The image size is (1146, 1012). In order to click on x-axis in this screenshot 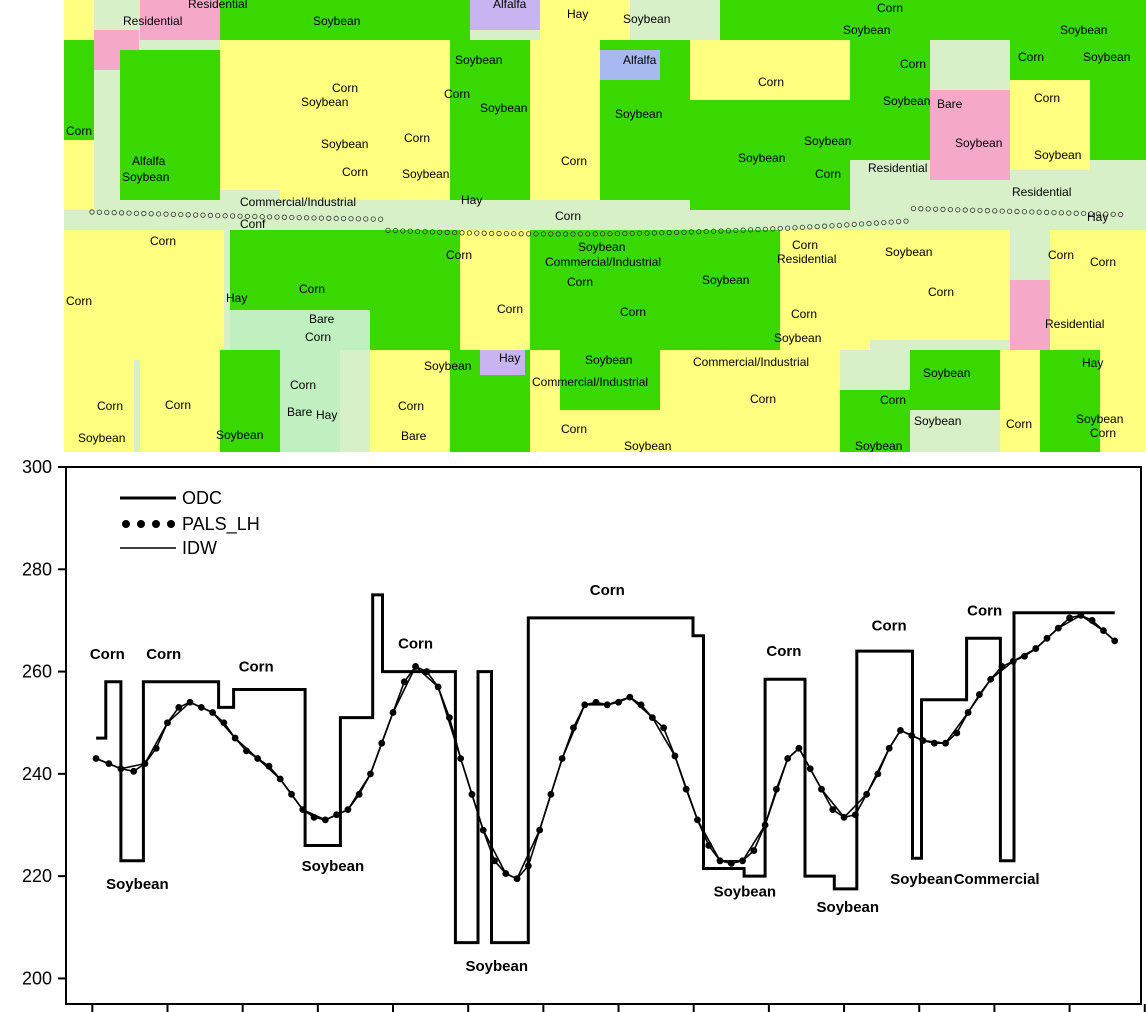, I will do `click(618, 1008)`.